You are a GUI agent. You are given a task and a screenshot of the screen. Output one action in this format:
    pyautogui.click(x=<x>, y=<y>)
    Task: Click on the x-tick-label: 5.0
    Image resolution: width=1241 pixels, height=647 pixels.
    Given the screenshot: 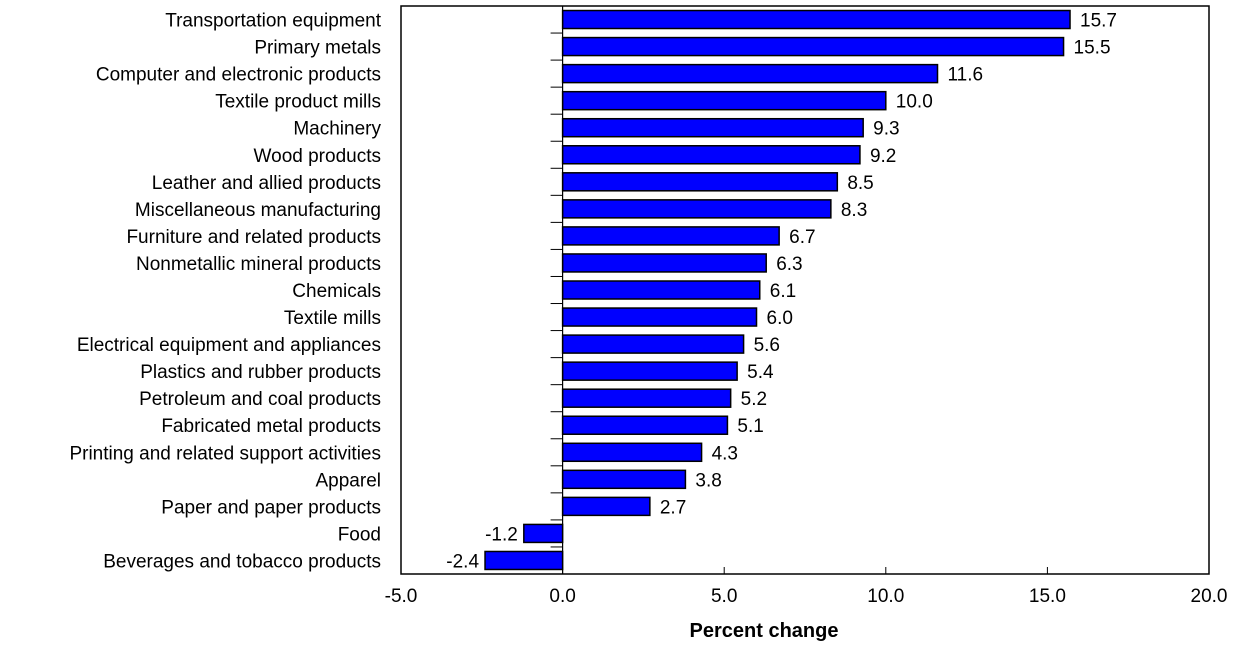 What is the action you would take?
    pyautogui.click(x=724, y=596)
    